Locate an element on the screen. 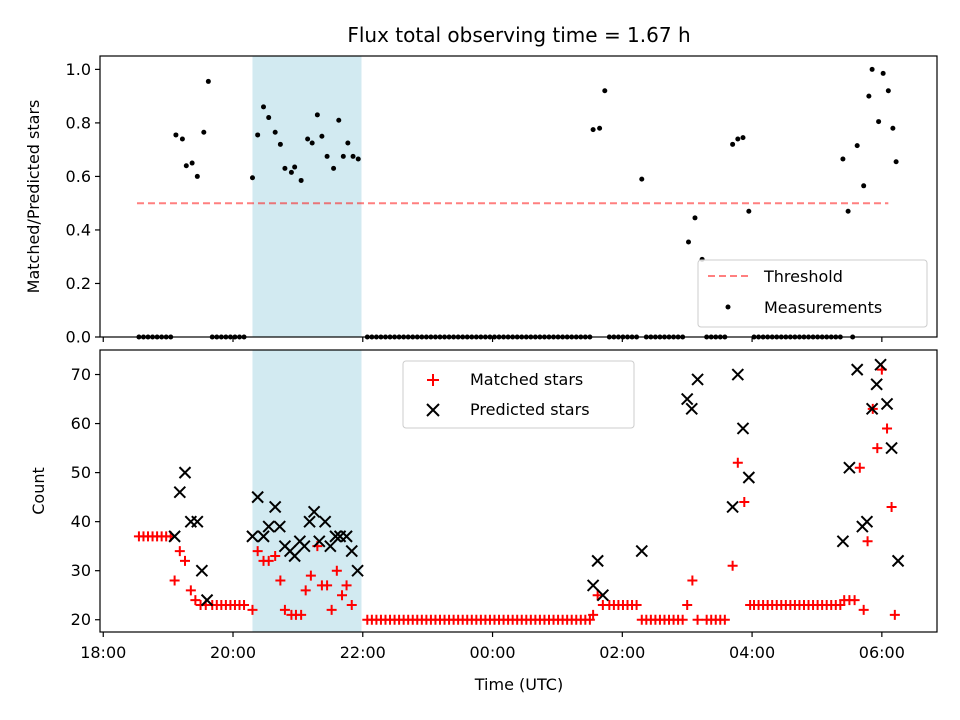 The height and width of the screenshot is (720, 960). ratio-legend: Threshold Measurements is located at coordinates (812, 293).